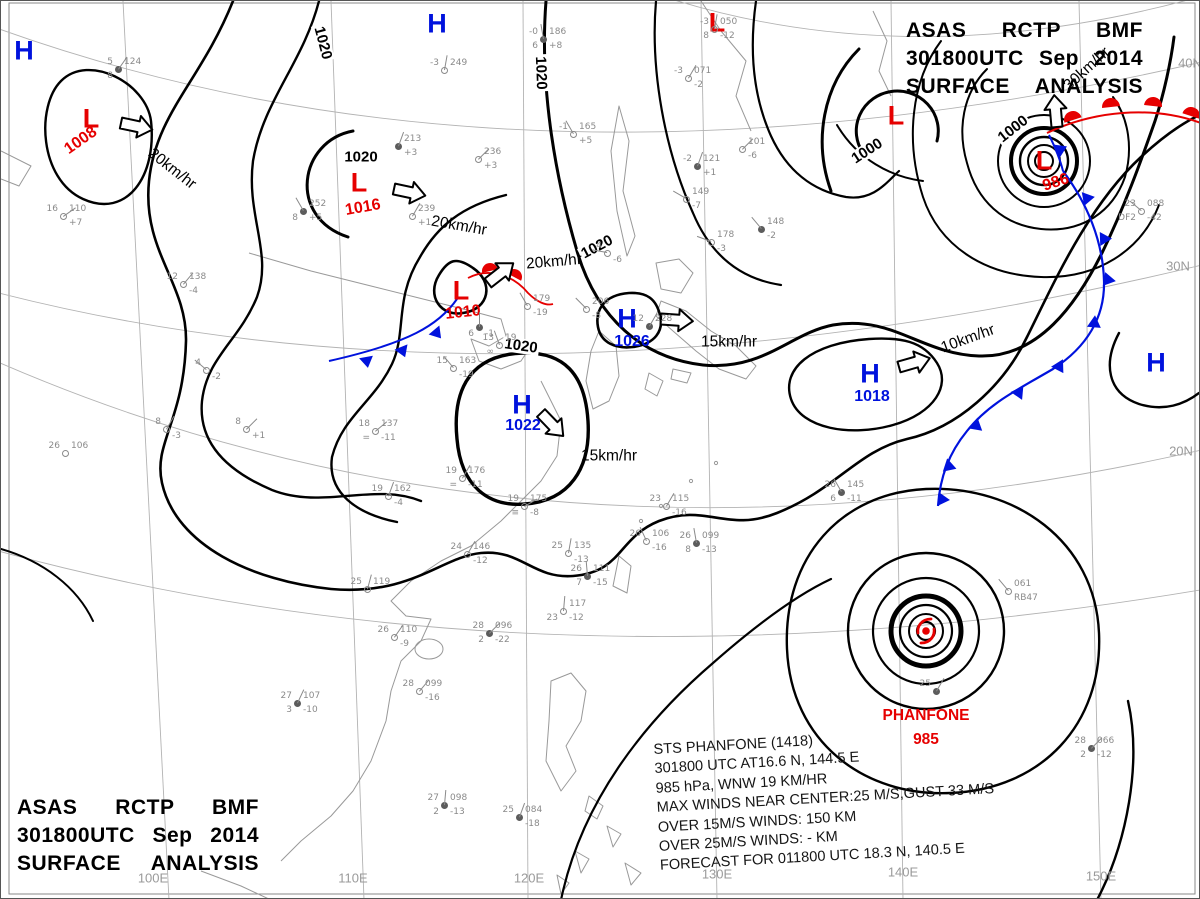 The image size is (1200, 899). Describe the element at coordinates (617, 260) in the screenshot. I see `station-value: -6` at that location.